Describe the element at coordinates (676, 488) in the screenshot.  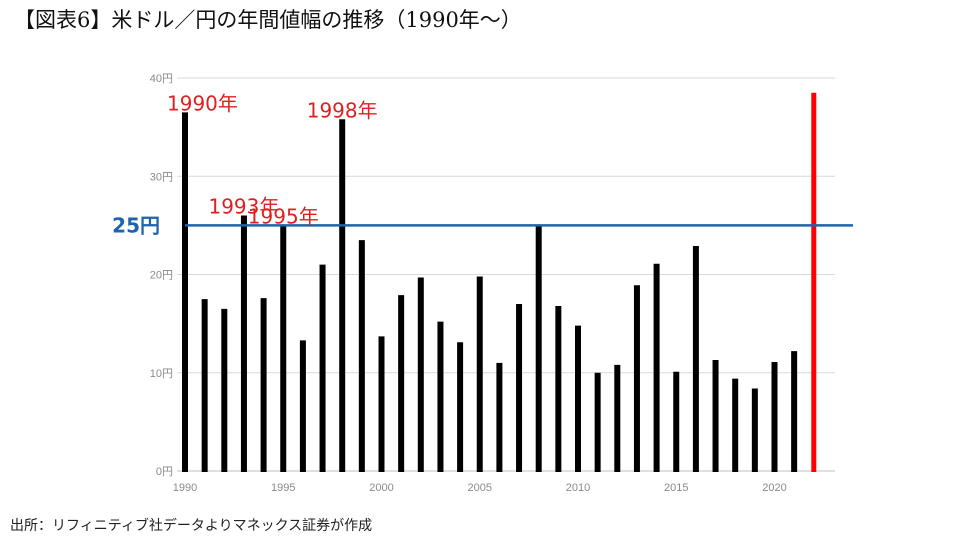
I see `x-tick-label: 2015` at that location.